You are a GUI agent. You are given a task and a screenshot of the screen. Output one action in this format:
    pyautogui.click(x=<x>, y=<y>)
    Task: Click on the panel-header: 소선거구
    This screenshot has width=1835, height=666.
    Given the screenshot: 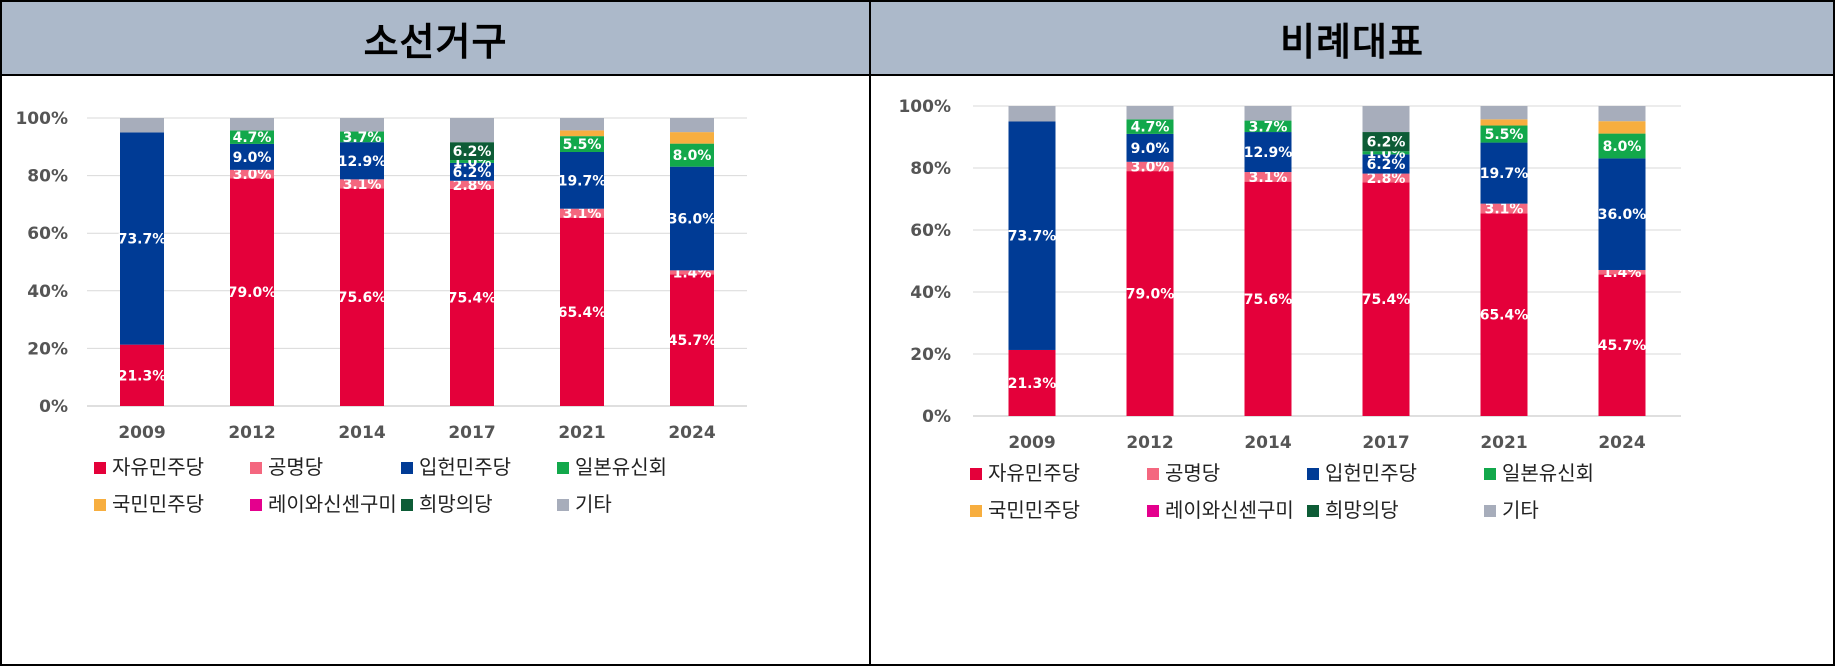 What is the action you would take?
    pyautogui.click(x=435, y=39)
    